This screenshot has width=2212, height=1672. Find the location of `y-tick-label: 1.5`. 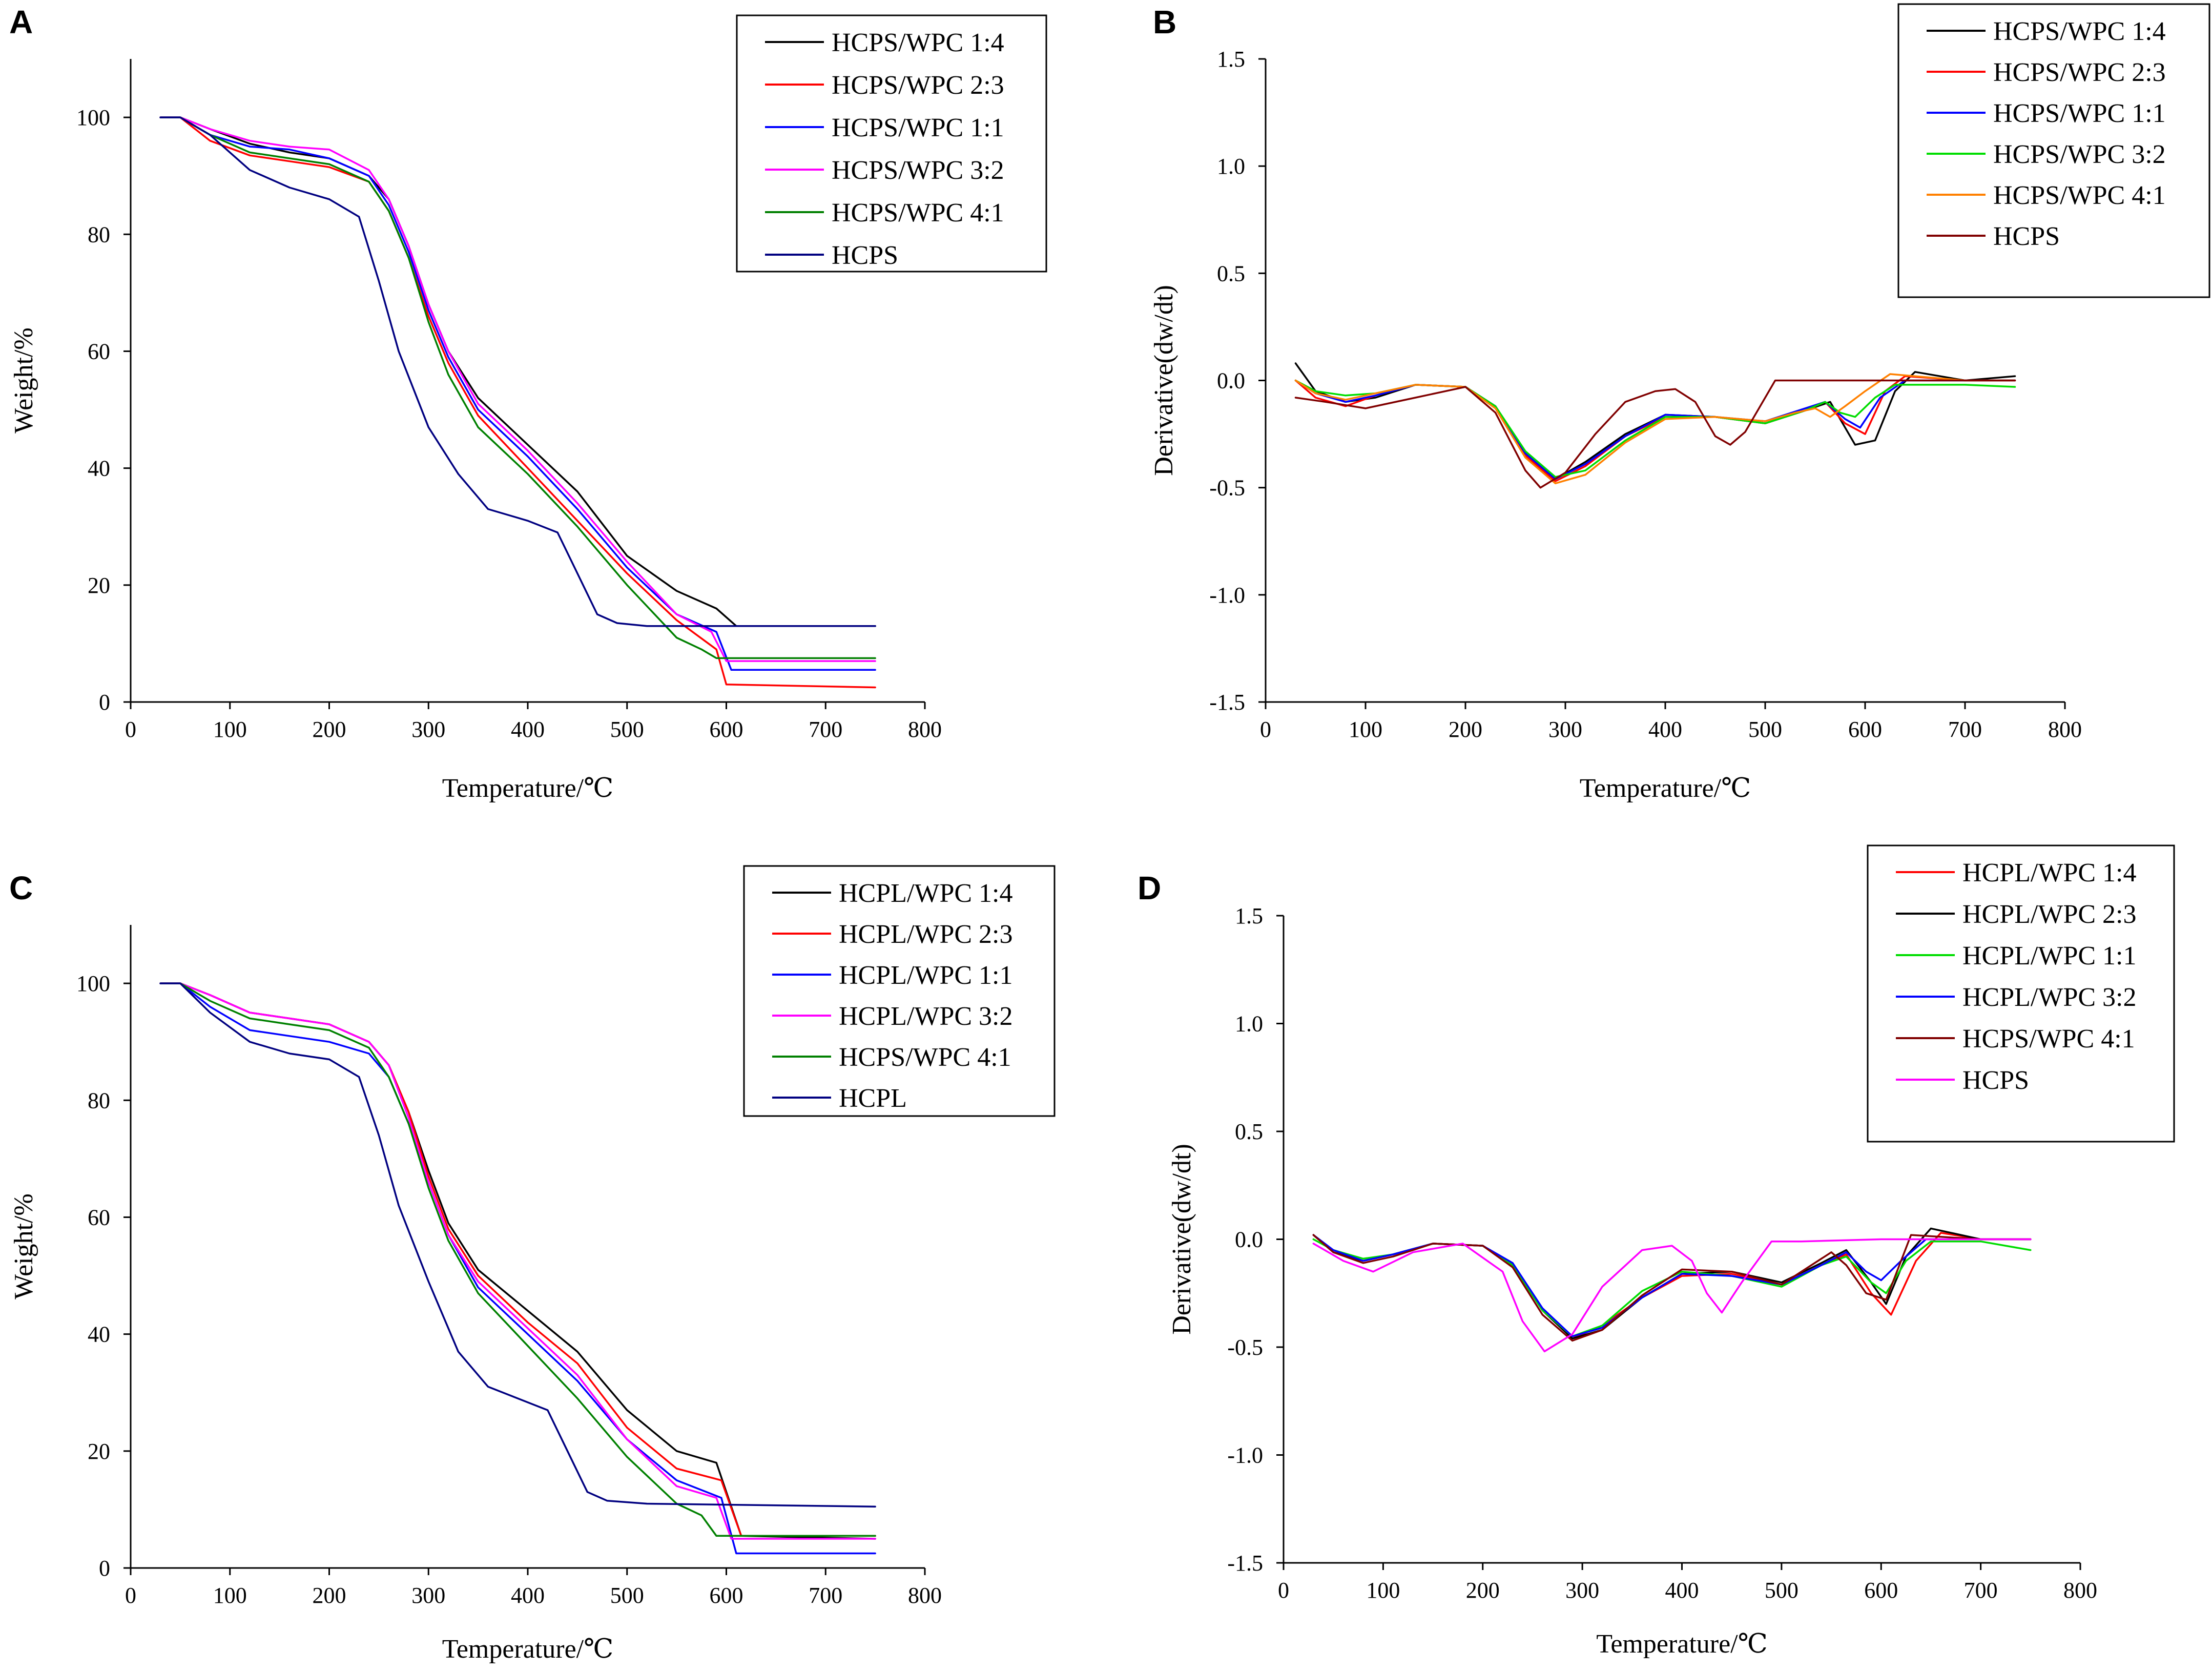

y-tick-label: 1.5 is located at coordinates (1231, 59).